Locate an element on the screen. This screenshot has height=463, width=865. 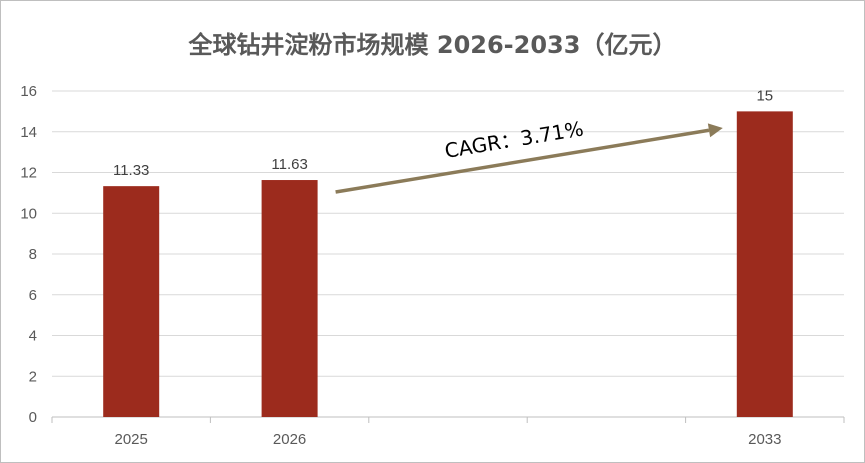
y-tick-label: 2 is located at coordinates (33, 376).